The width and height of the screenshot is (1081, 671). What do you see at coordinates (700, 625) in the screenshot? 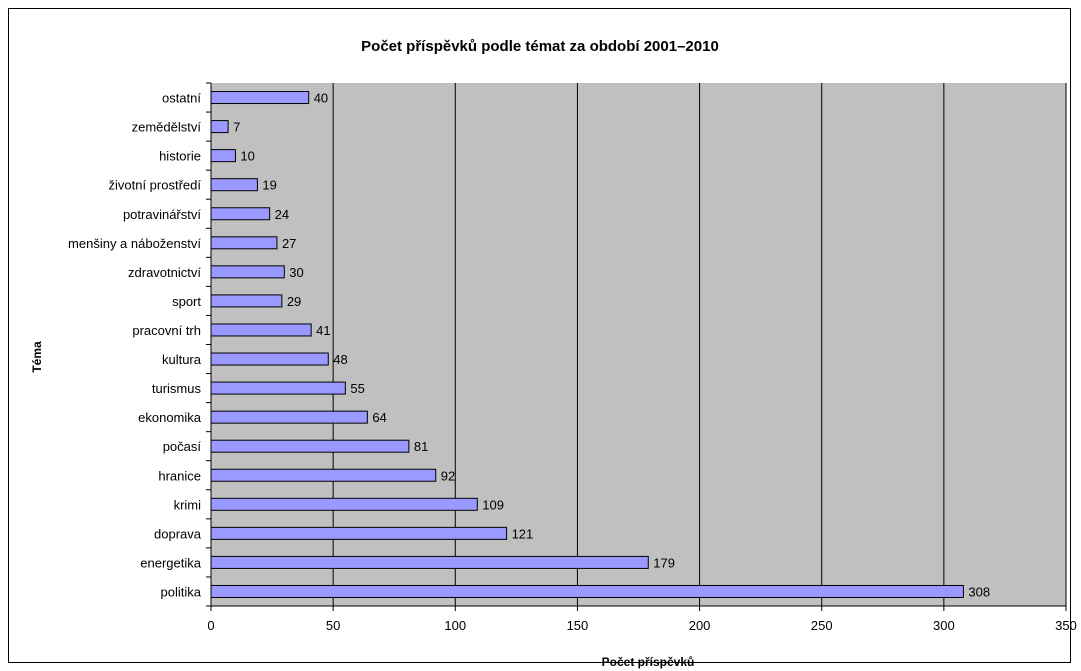
I see `x-tick-label: 200` at bounding box center [700, 625].